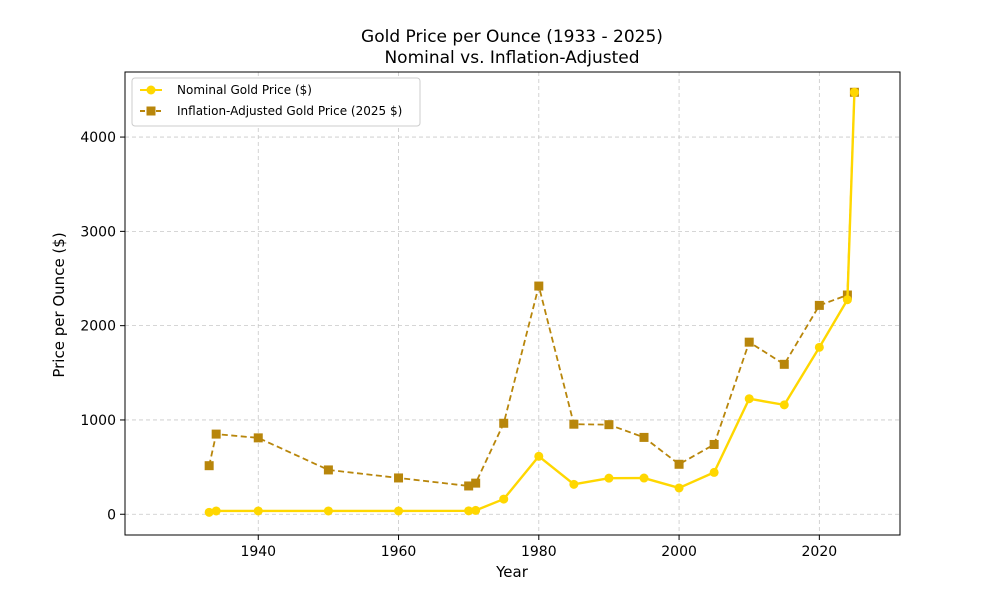 Image resolution: width=1000 pixels, height=600 pixels. I want to click on point-nominal-2005, so click(714, 472).